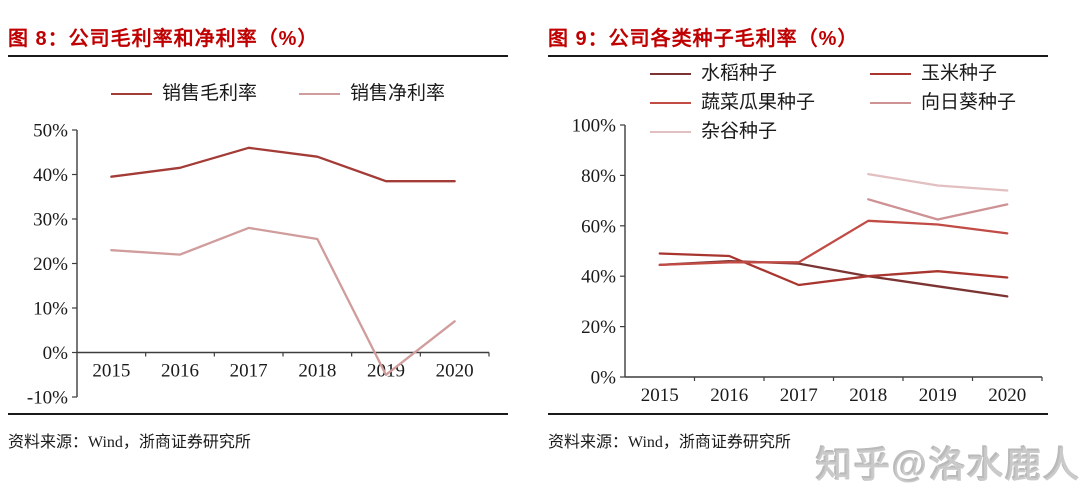  What do you see at coordinates (739, 73) in the screenshot?
I see `legend-label: 水稻种子` at bounding box center [739, 73].